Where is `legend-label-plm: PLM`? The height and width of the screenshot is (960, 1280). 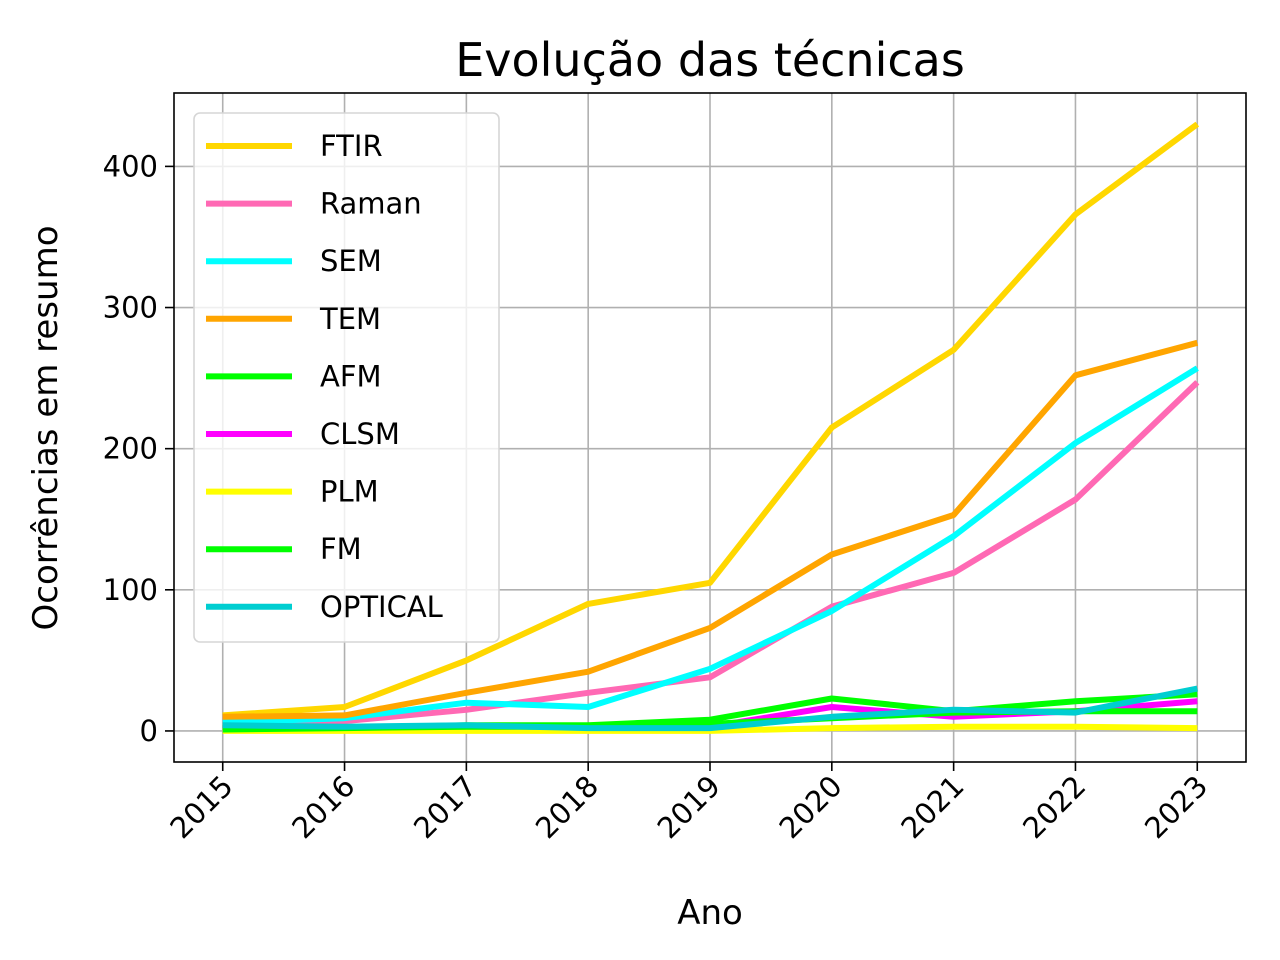 legend-label-plm: PLM is located at coordinates (349, 492).